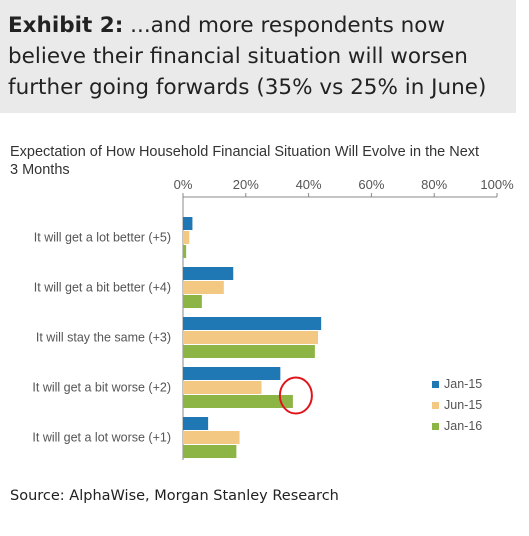 The height and width of the screenshot is (536, 529). Describe the element at coordinates (102, 238) in the screenshot. I see `category-label: It will get a lot better (+5)` at that location.